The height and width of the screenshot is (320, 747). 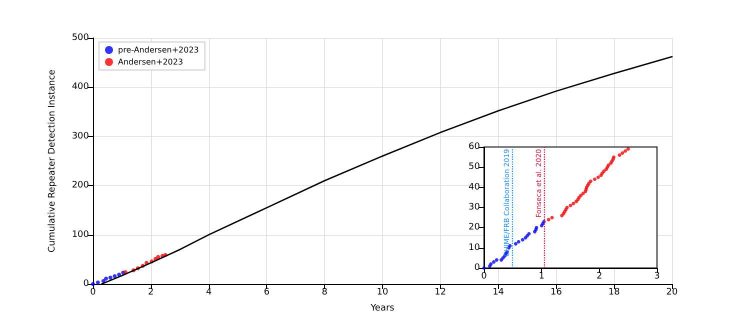 I want to click on y-tick-label: 10, so click(x=474, y=247).